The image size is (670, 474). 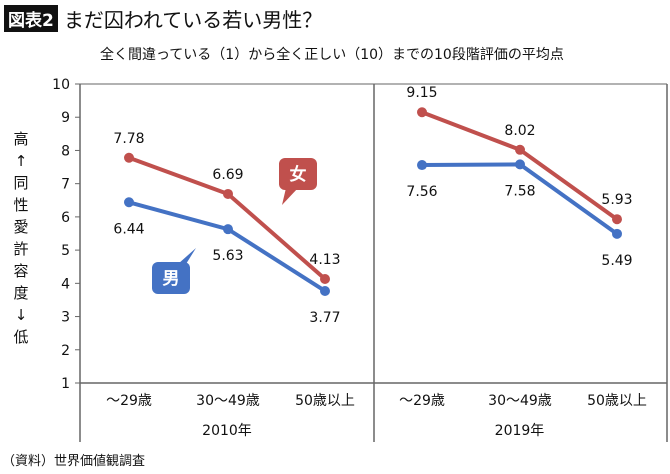 What do you see at coordinates (227, 431) in the screenshot?
I see `group-label: 2010年` at bounding box center [227, 431].